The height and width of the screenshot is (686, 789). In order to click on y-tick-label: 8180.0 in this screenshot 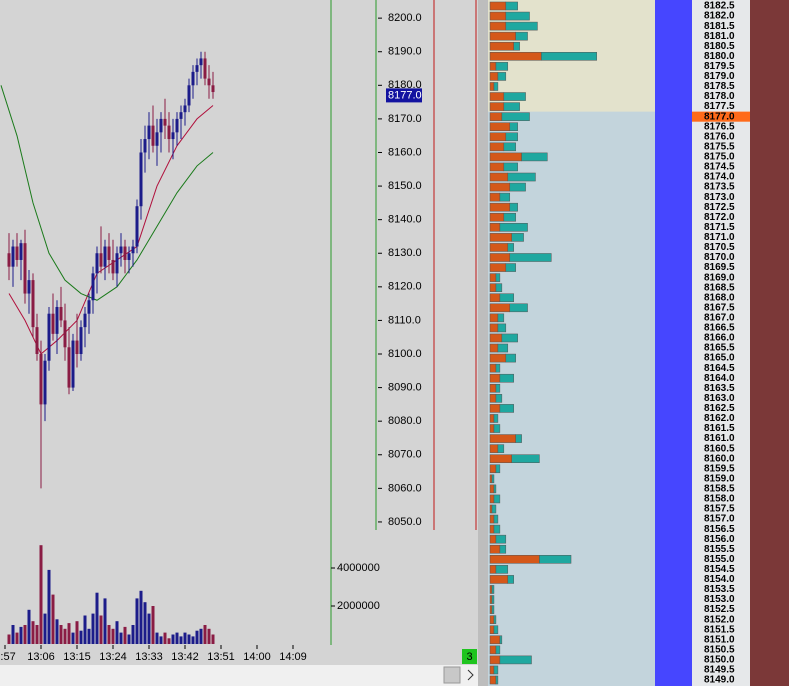, I will do `click(405, 85)`.